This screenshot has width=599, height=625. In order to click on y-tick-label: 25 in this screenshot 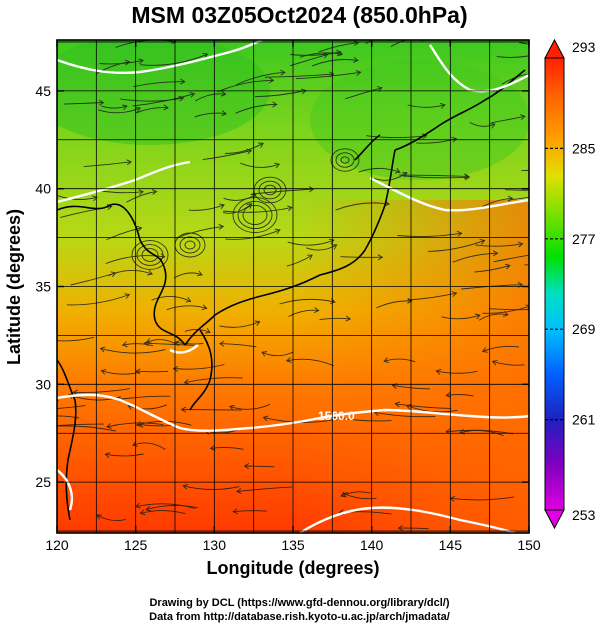, I will do `click(43, 482)`.